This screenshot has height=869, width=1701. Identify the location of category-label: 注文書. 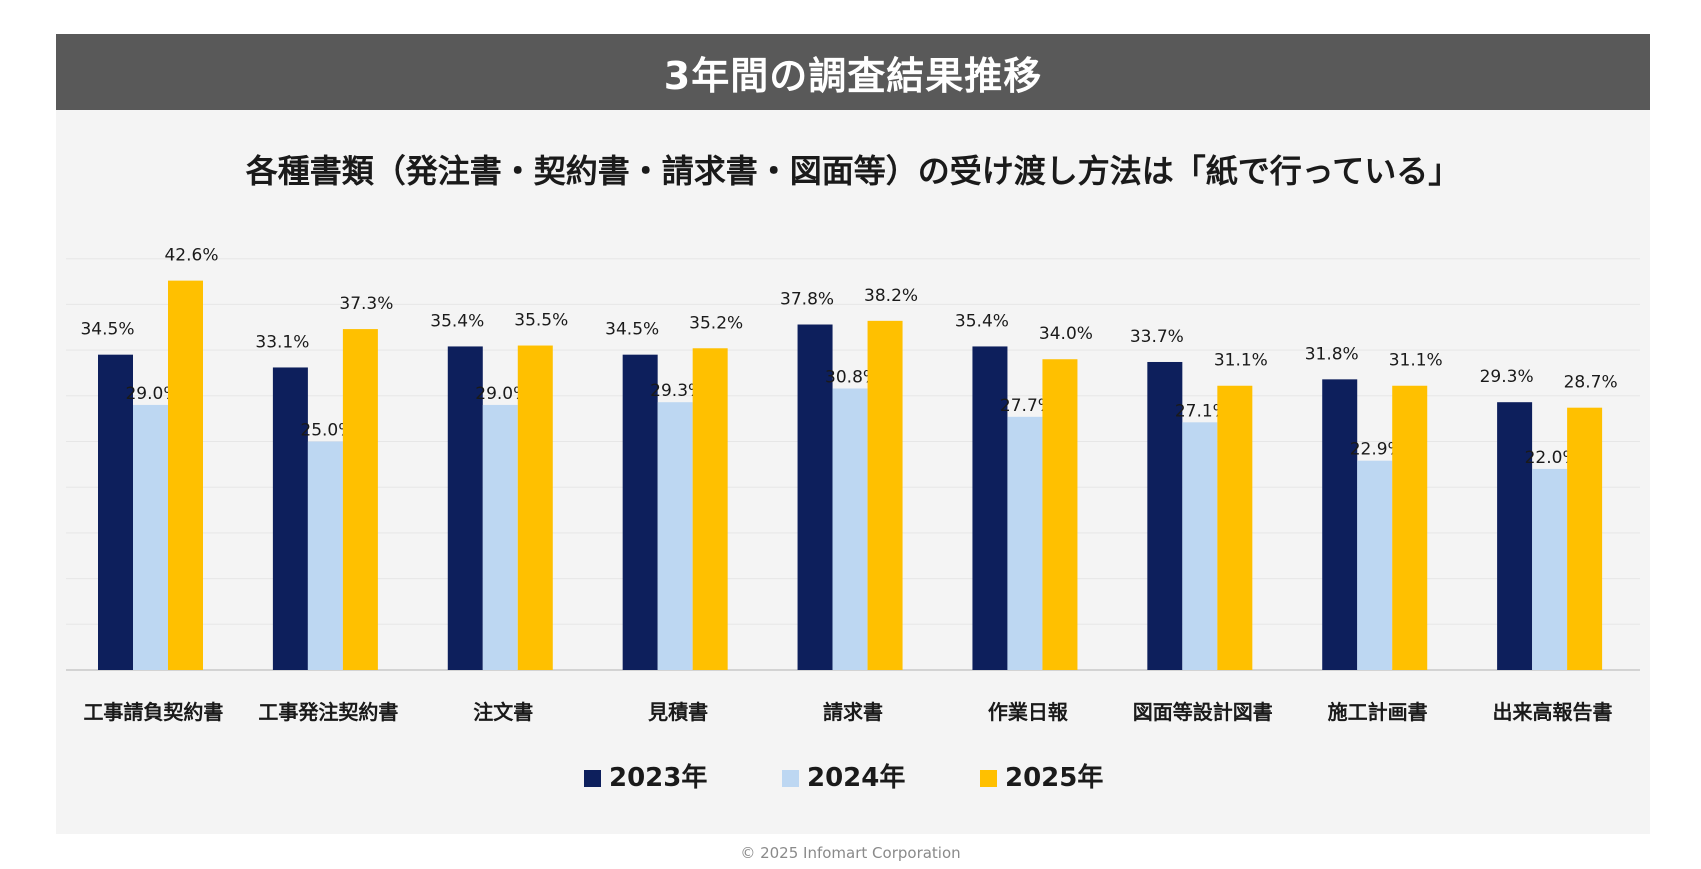
(503, 712).